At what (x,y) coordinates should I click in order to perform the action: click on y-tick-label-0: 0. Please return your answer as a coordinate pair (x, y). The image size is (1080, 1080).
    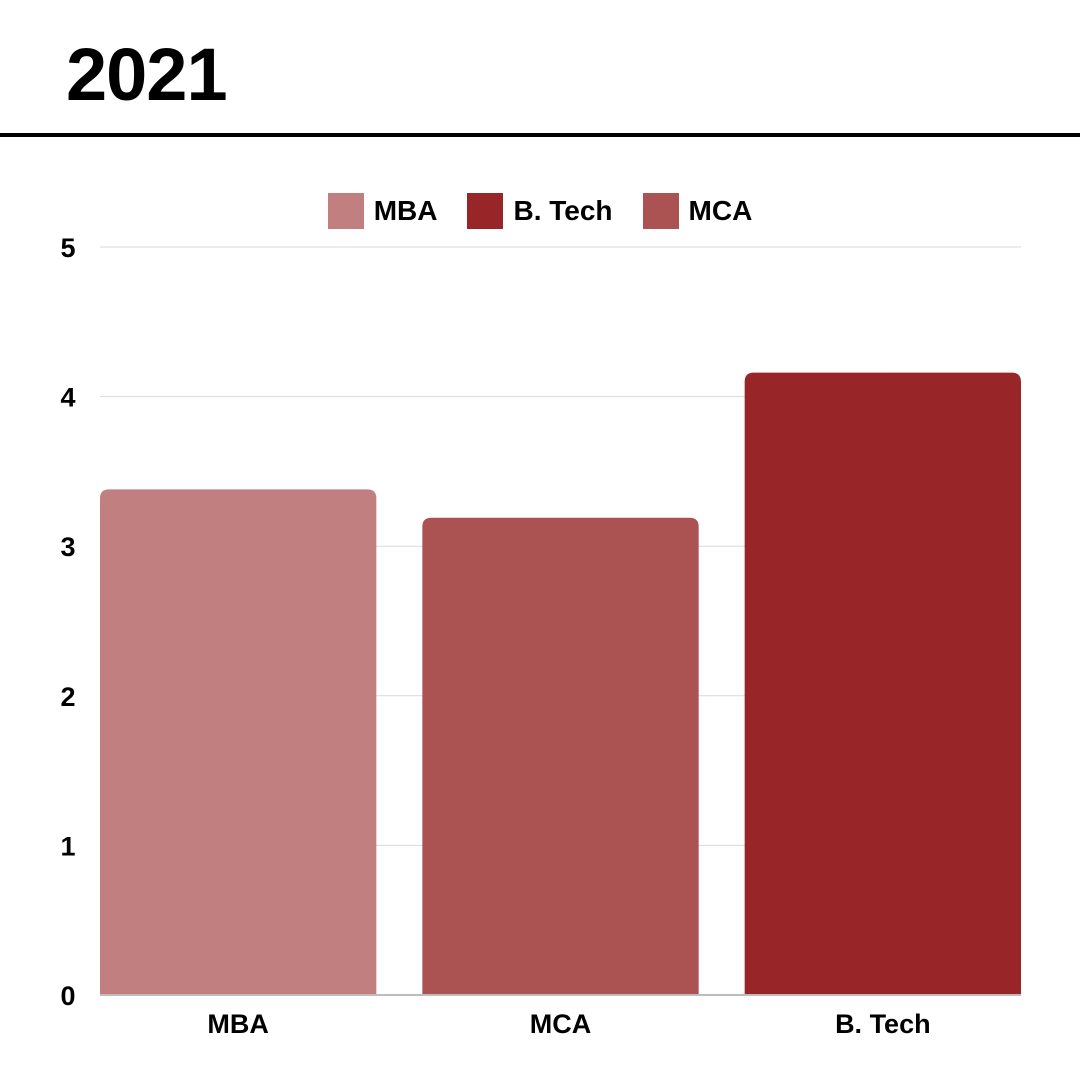
    Looking at the image, I should click on (67, 996).